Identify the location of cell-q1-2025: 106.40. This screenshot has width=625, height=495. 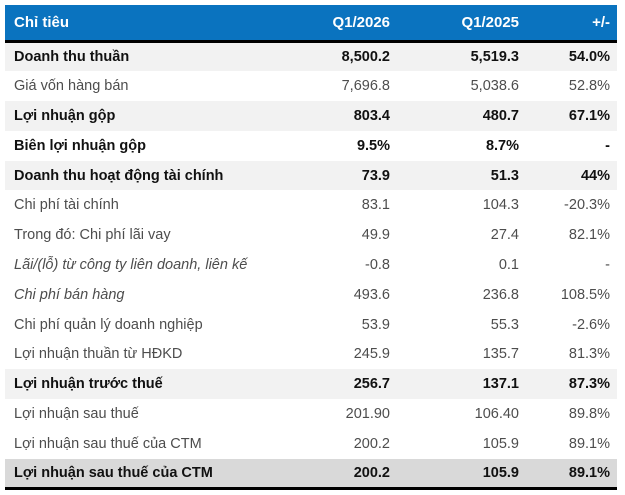
(496, 413).